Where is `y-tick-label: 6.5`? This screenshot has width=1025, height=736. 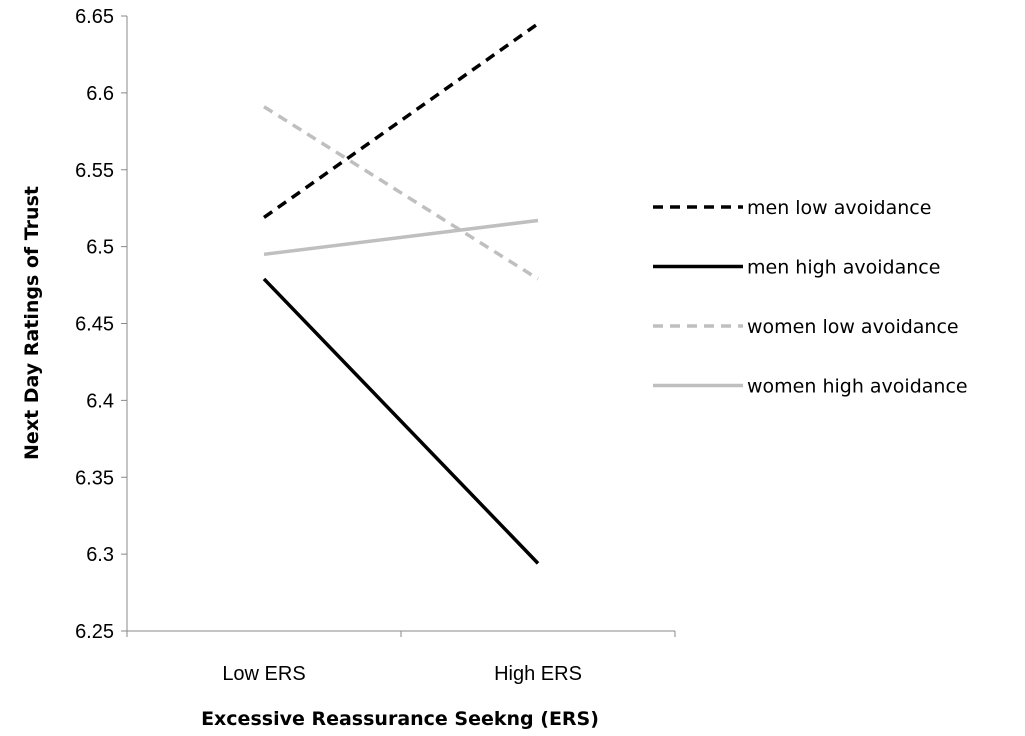
y-tick-label: 6.5 is located at coordinates (100, 248).